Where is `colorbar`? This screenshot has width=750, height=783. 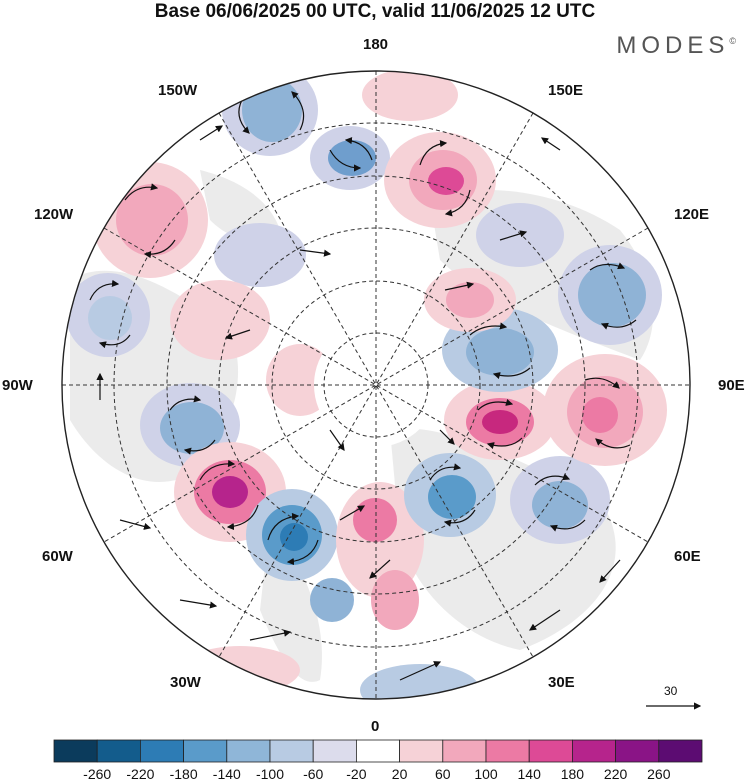 colorbar is located at coordinates (378, 751).